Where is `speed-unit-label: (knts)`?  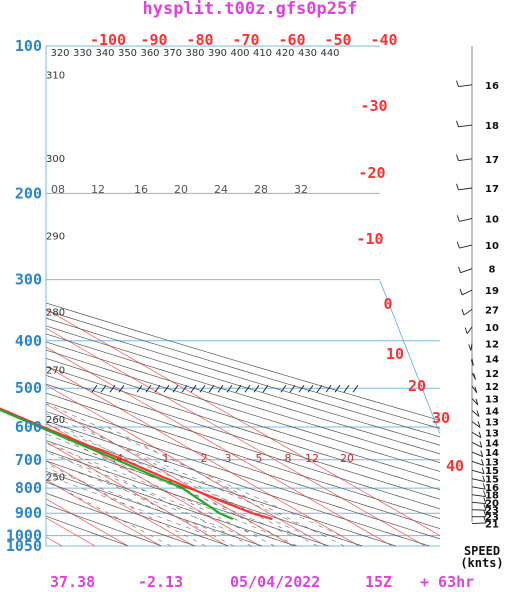
speed-unit-label: (knts) is located at coordinates (481, 563).